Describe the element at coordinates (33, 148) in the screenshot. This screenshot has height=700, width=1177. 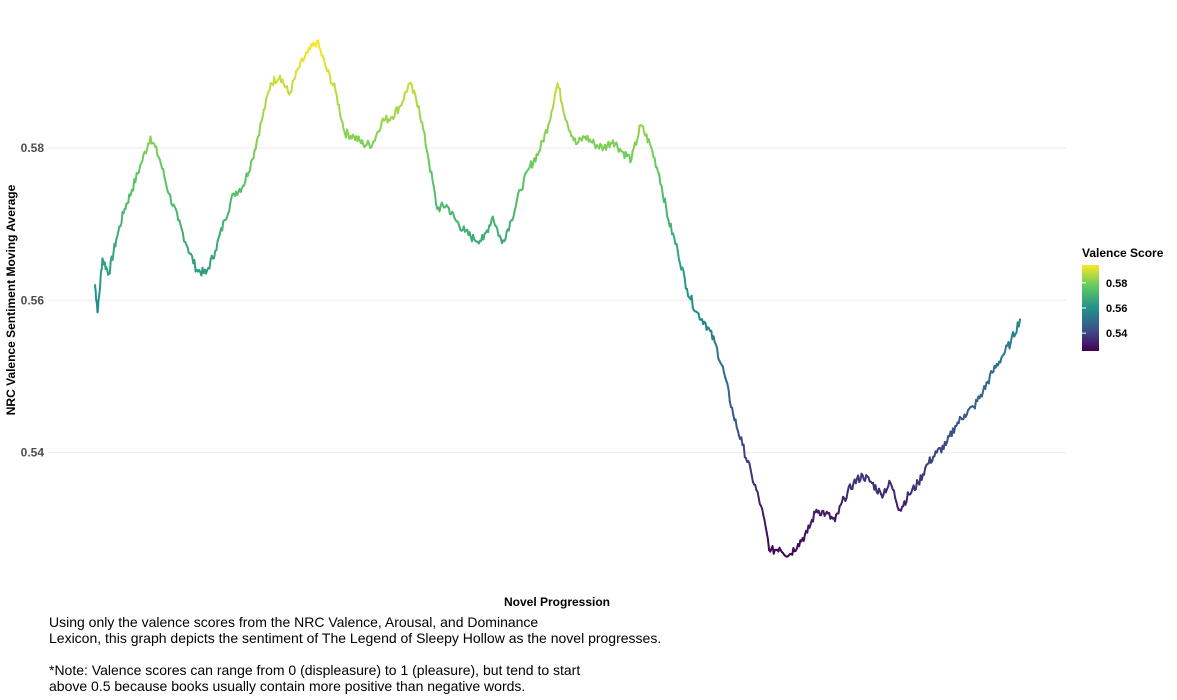
I see `y-tick-label: 0.58` at that location.